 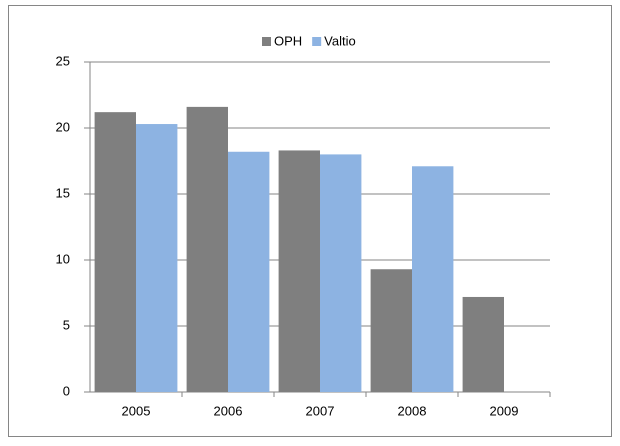 I want to click on y-tick-label: 20, so click(x=63, y=126).